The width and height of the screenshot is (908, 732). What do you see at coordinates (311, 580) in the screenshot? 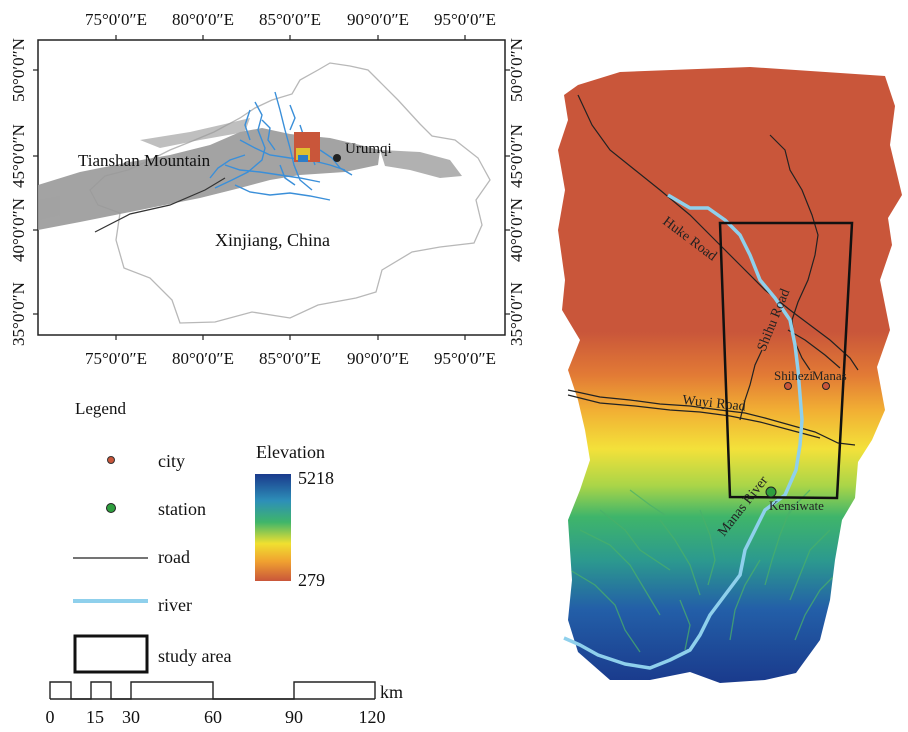
I see `elevation-min: 279` at bounding box center [311, 580].